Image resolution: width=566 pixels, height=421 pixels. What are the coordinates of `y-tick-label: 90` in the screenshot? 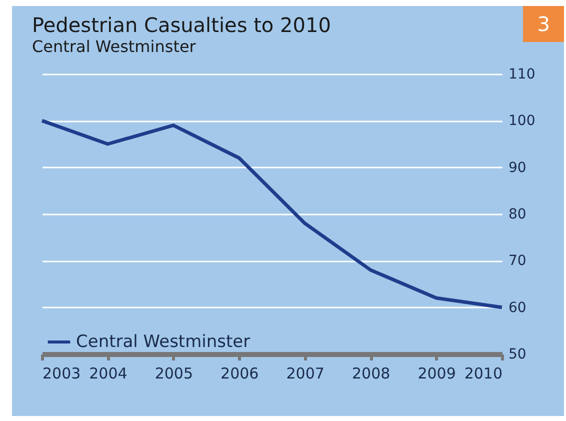 It's located at (517, 168).